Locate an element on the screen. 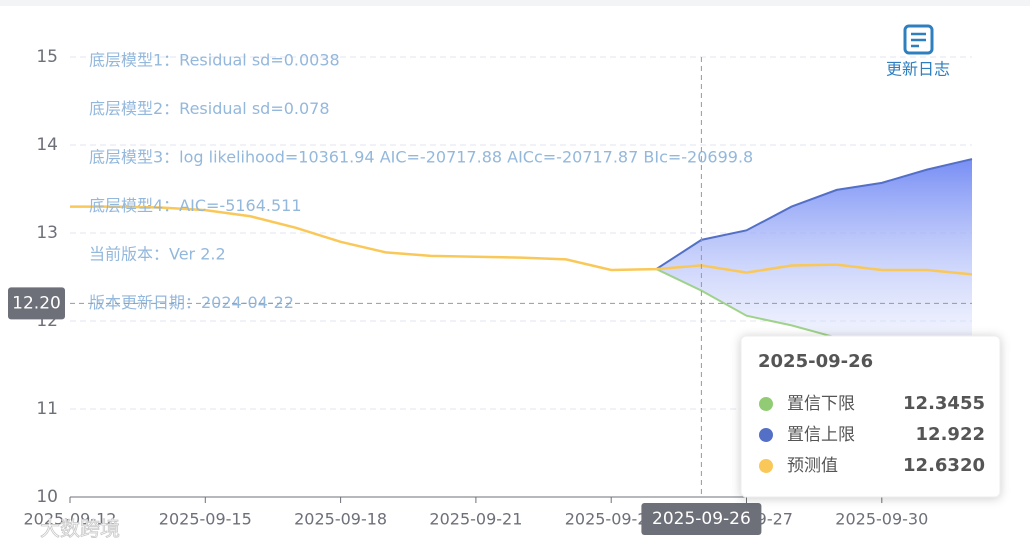  x-tick-label: 2025-09-18 is located at coordinates (340, 519).